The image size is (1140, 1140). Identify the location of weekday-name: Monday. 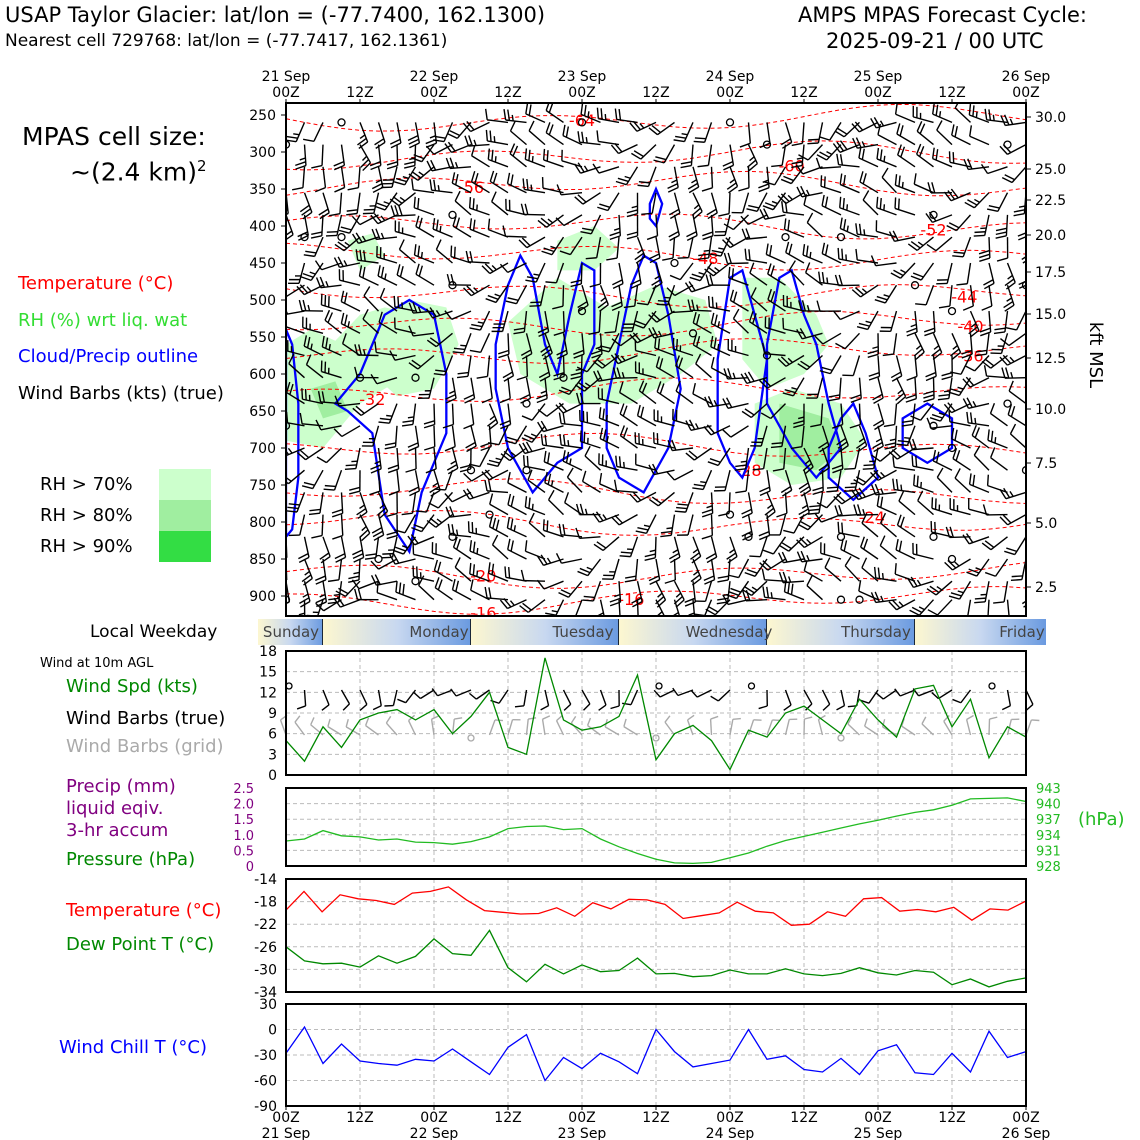
(438, 632).